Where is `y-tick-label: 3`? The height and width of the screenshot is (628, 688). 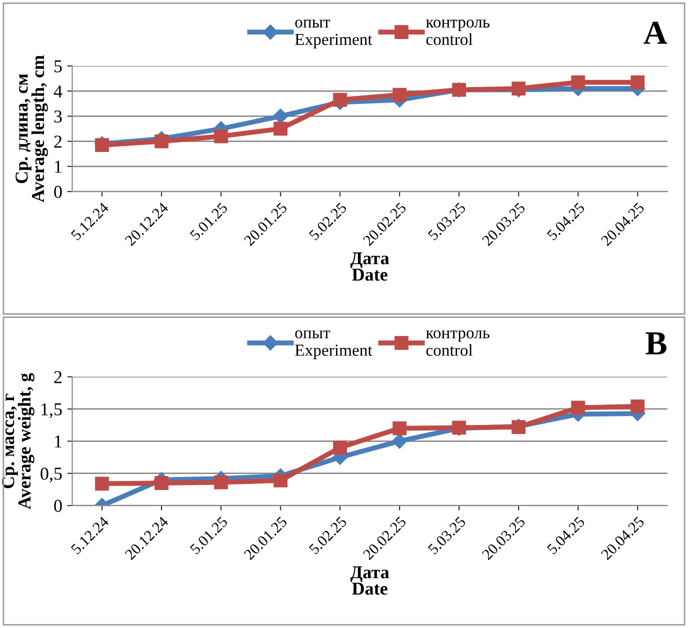 y-tick-label: 3 is located at coordinates (58, 116).